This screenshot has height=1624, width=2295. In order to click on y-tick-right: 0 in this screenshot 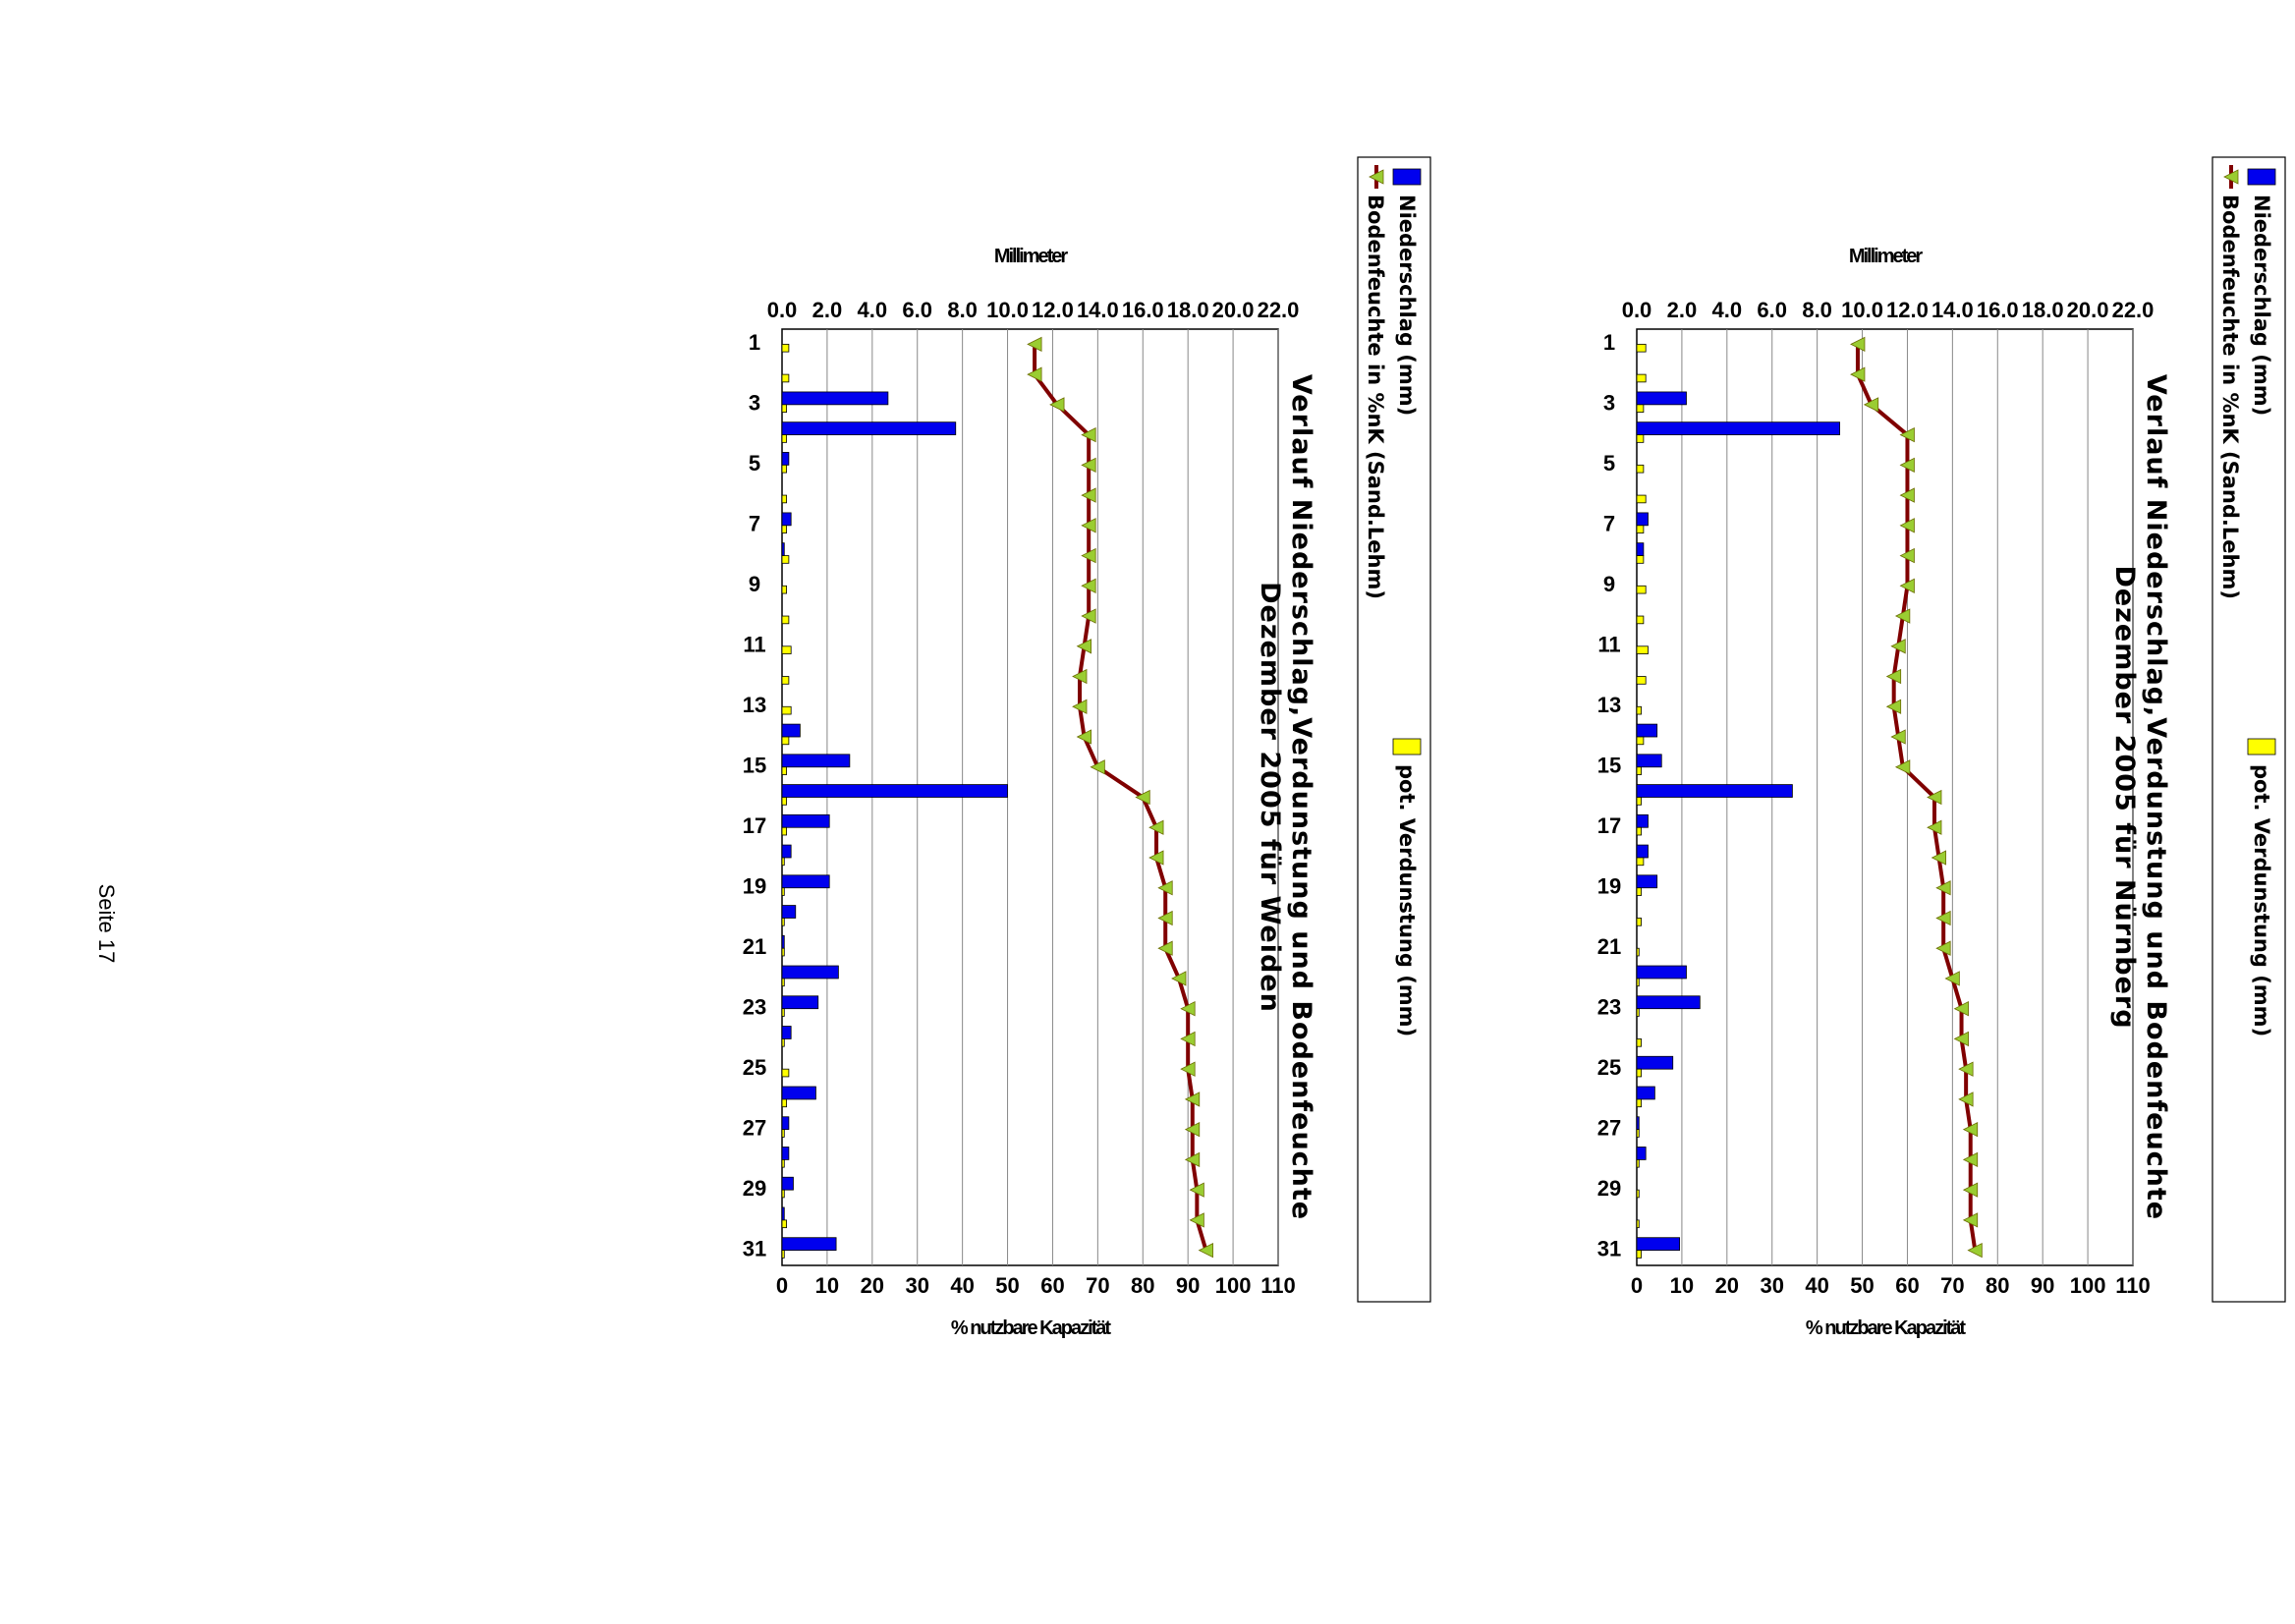, I will do `click(782, 1285)`.